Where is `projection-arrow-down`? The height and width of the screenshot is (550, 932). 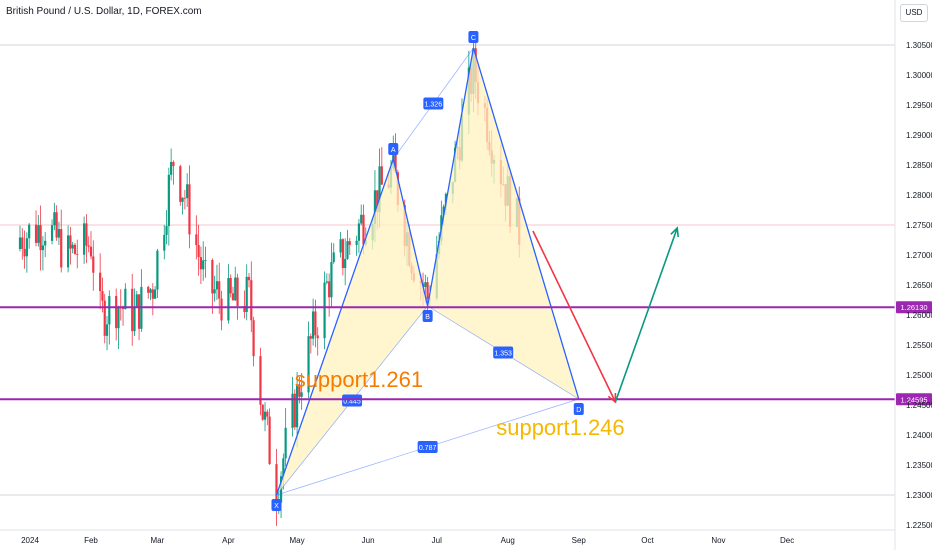 projection-arrow-down is located at coordinates (574, 316).